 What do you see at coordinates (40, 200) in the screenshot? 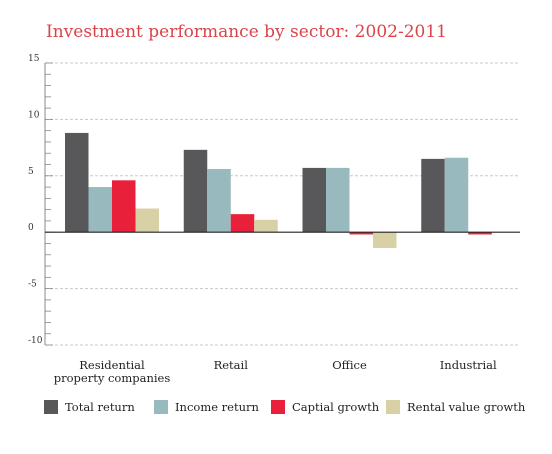
I see `y-axis: 15 10 5 0 -5 -10` at bounding box center [40, 200].